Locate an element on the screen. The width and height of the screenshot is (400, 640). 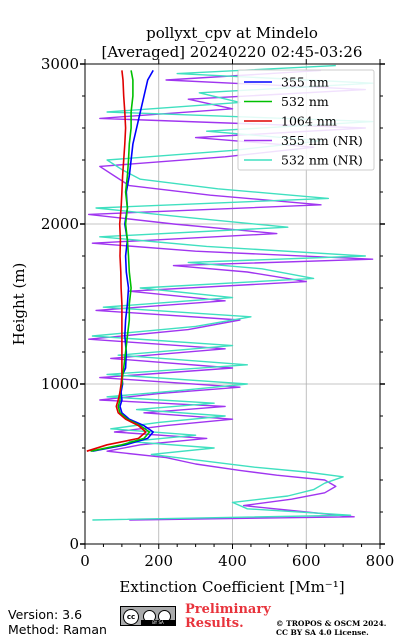
series-line-532-nm is located at coordinates (120, 261).